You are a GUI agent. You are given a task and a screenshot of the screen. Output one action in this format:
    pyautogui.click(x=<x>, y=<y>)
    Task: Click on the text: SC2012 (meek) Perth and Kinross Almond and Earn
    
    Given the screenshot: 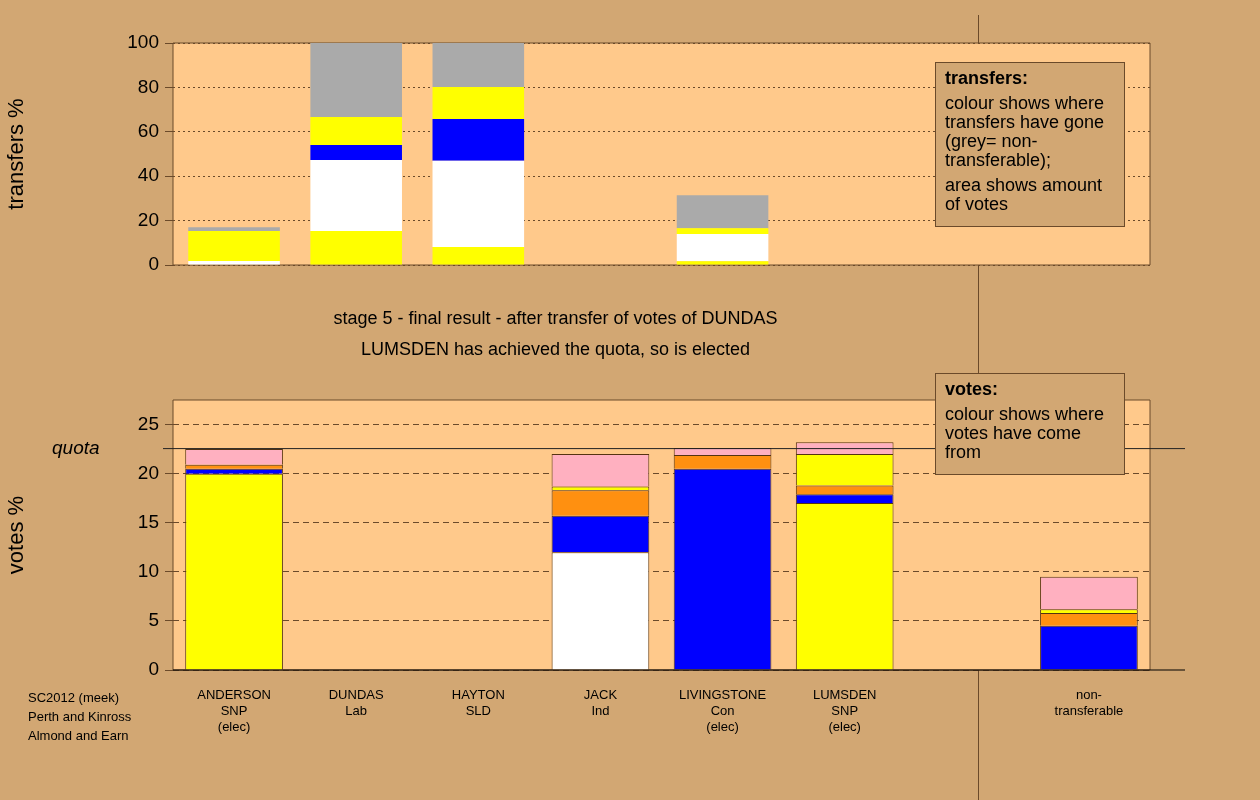 What is the action you would take?
    pyautogui.click(x=80, y=717)
    